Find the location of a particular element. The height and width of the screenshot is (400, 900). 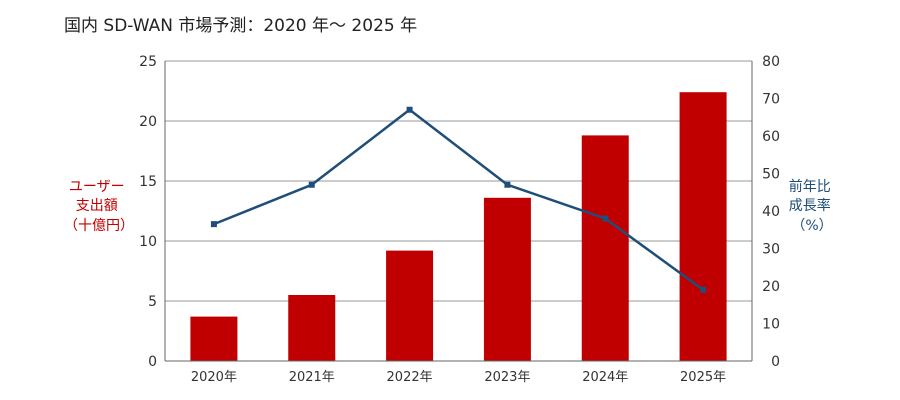

left-tick-label: 20 is located at coordinates (148, 122).